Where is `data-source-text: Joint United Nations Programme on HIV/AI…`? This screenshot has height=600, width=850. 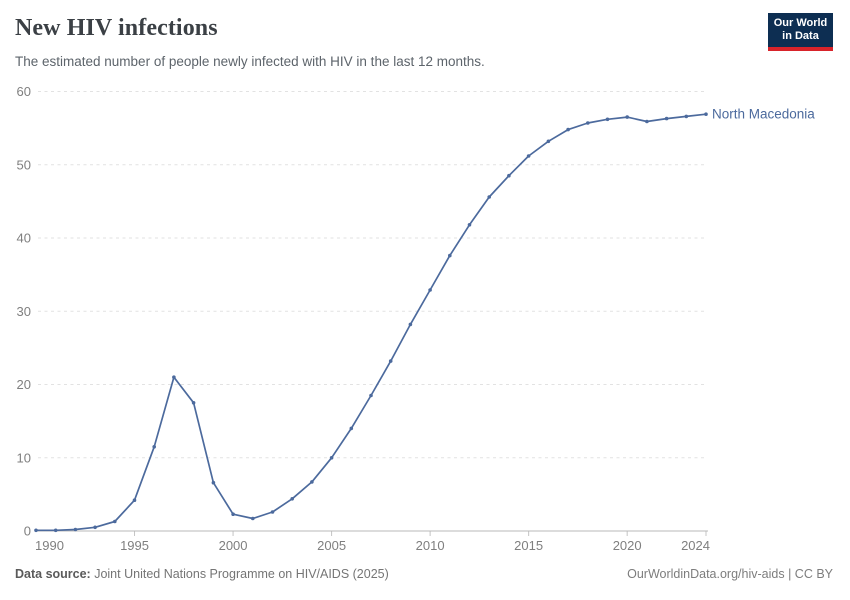
data-source-text: Joint United Nations Programme on HIV/AI… is located at coordinates (239, 574).